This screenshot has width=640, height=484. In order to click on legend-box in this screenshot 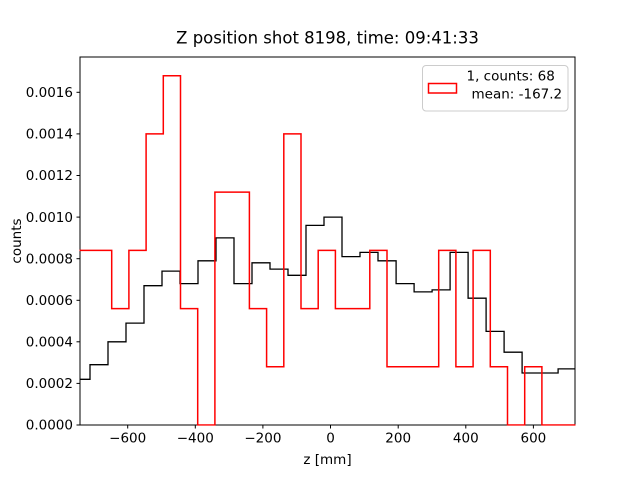, I will do `click(495, 88)`.